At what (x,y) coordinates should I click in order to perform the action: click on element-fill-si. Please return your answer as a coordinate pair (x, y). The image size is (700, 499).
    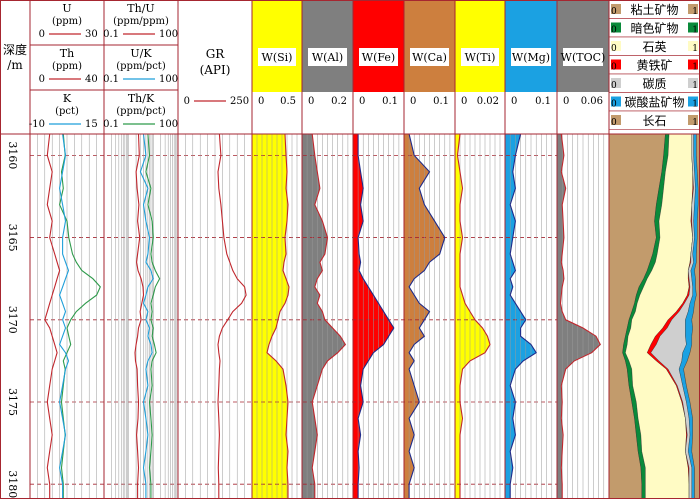
    Looking at the image, I should click on (270, 316).